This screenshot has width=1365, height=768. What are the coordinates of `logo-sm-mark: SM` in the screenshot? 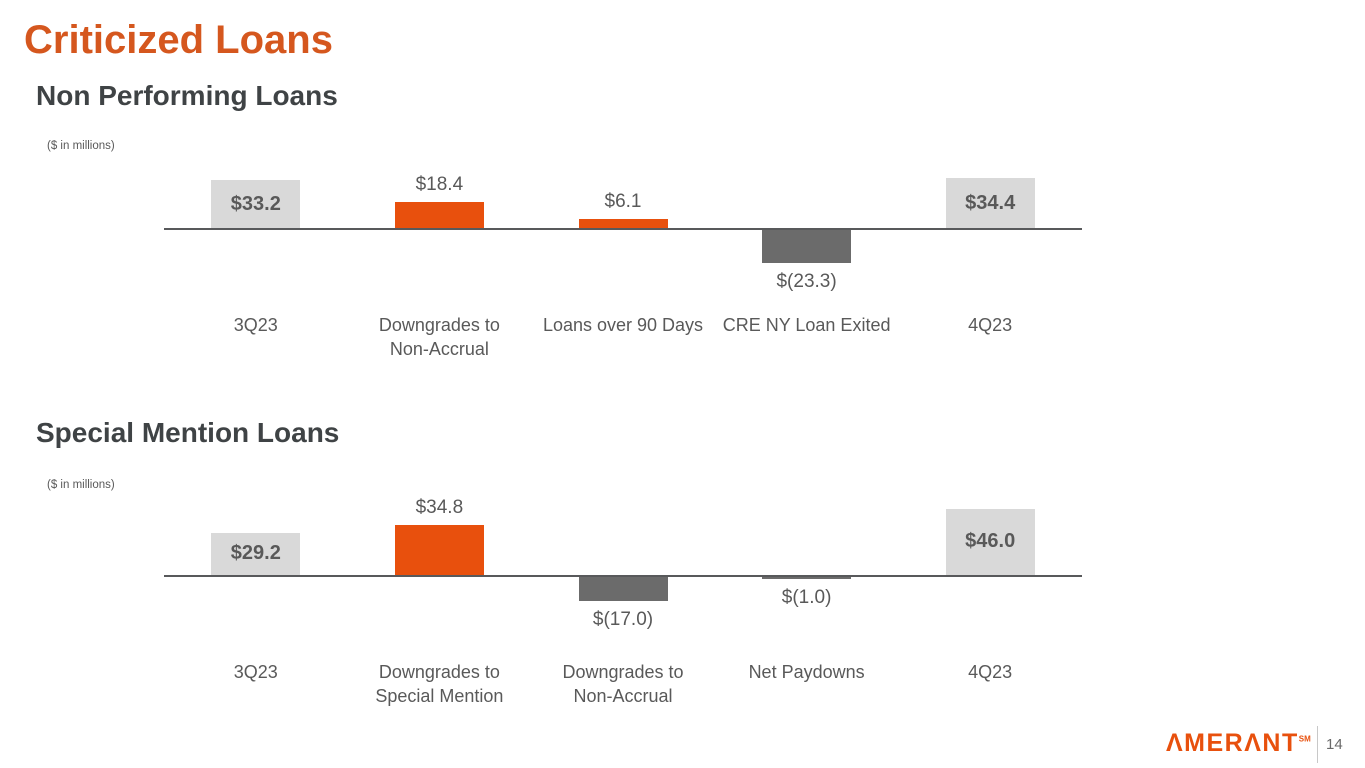 It's located at (1304, 739).